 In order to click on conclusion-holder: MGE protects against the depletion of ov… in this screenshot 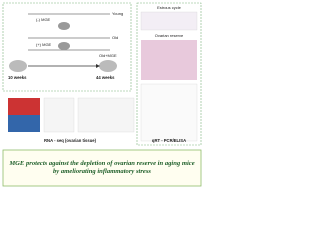, I will do `click(102, 167)`.